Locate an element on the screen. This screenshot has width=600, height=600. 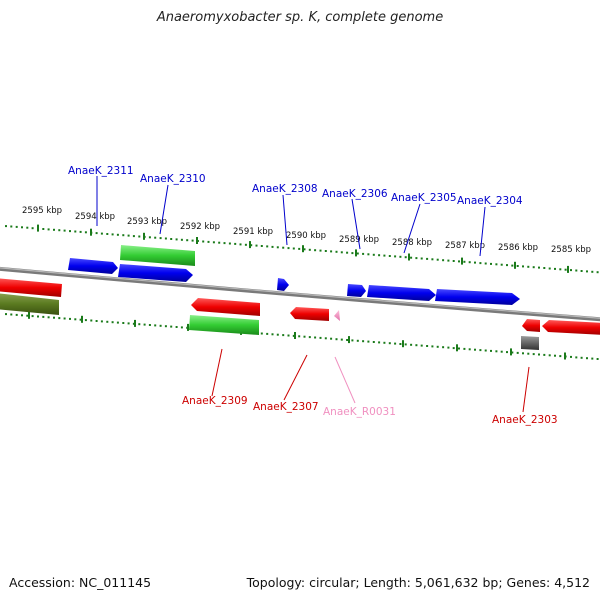
label-anaek-r0031: AnaeK_R0031 is located at coordinates (359, 412).